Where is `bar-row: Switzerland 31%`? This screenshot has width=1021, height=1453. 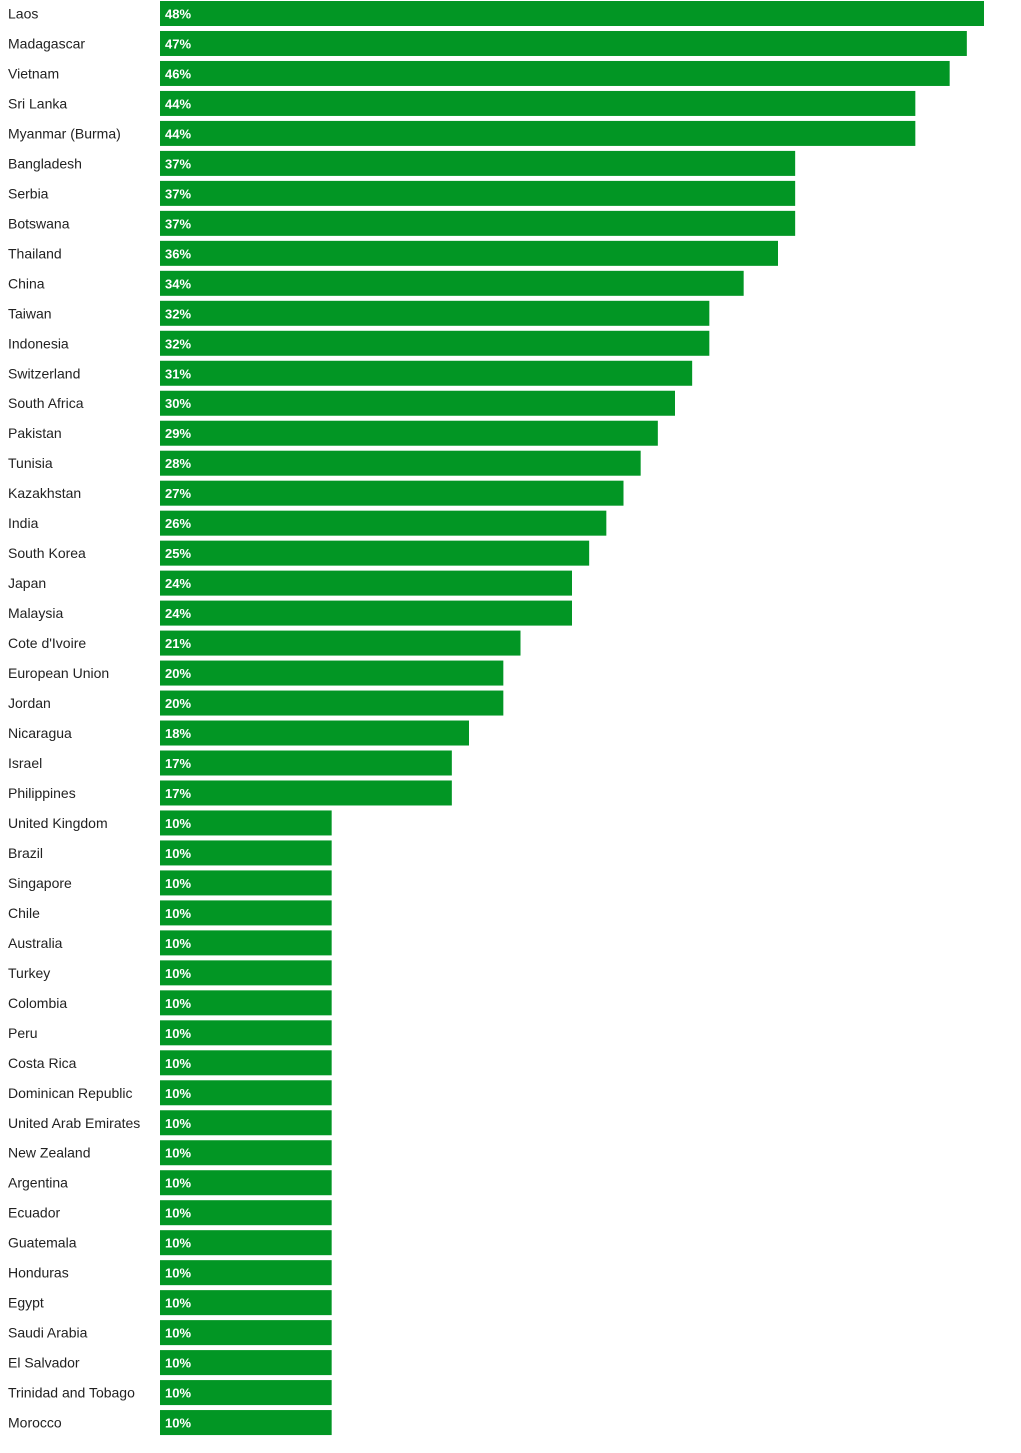 bar-row: Switzerland 31% is located at coordinates (350, 373).